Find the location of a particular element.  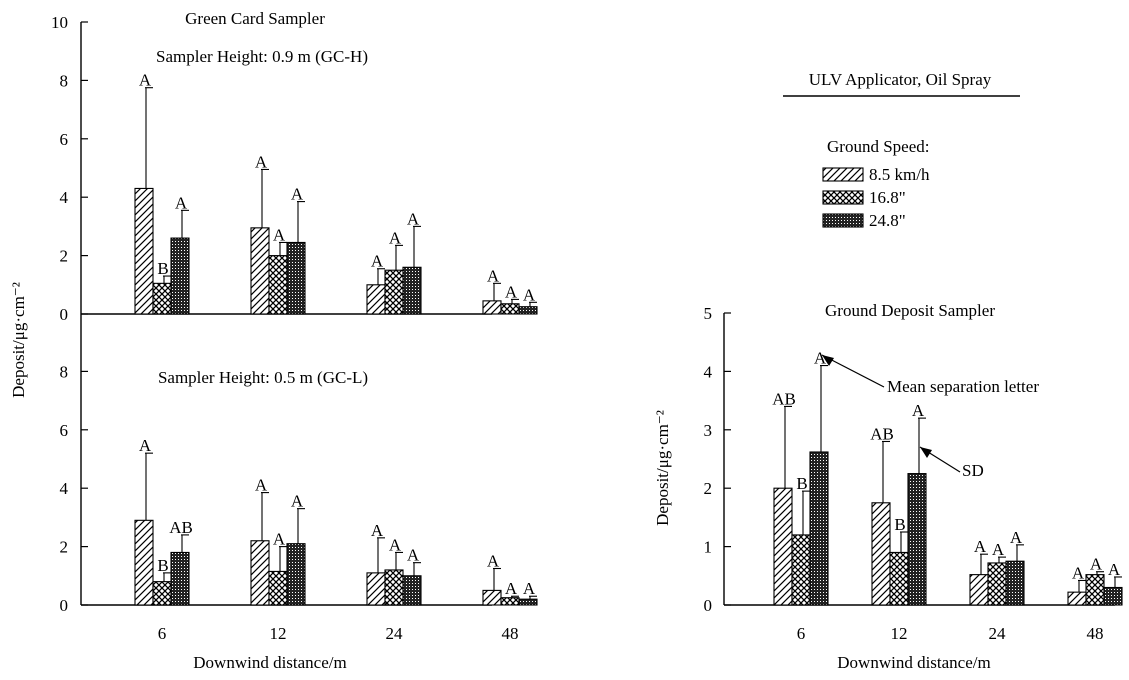

legend-items: 8.5 km/h 16.8" 24.8" is located at coordinates (876, 197).